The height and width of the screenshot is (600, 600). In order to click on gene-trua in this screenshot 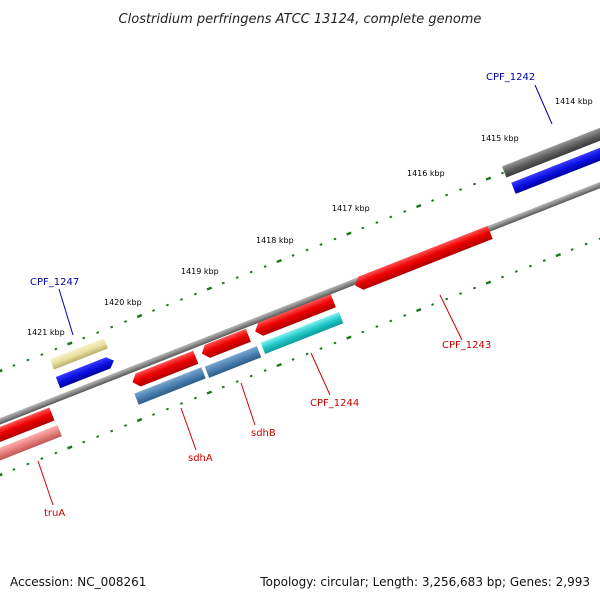, I will do `click(31, 443)`.